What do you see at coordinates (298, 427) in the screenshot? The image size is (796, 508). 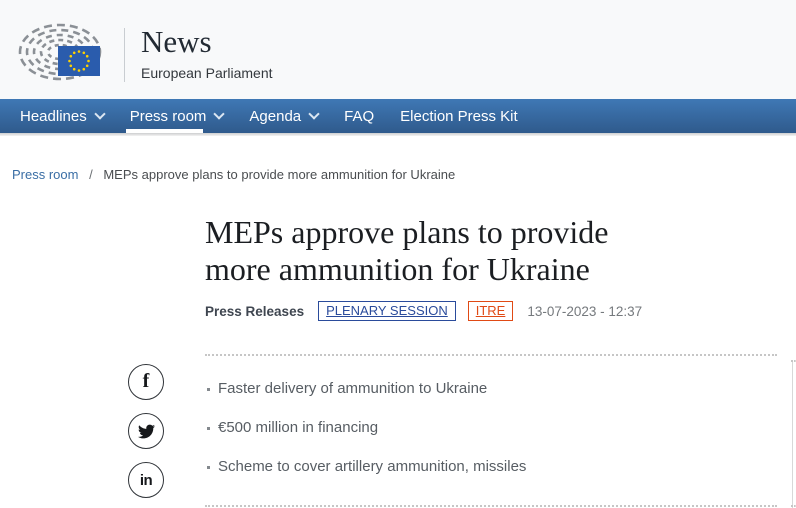 I see `highlight-text: €500 million in financing` at bounding box center [298, 427].